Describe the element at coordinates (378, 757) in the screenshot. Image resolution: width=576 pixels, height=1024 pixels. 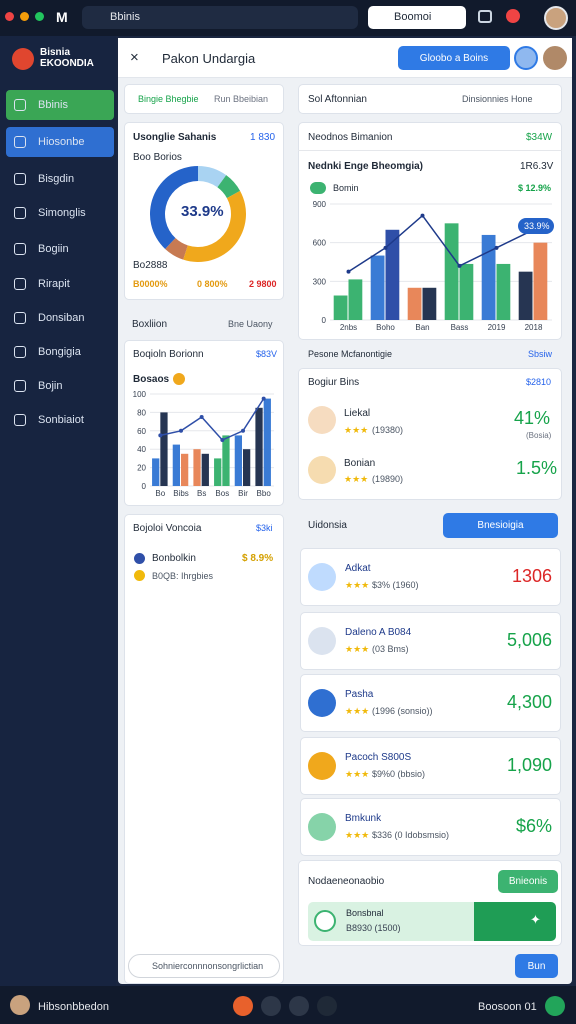
I see `item-name: Pacoch S800S` at that location.